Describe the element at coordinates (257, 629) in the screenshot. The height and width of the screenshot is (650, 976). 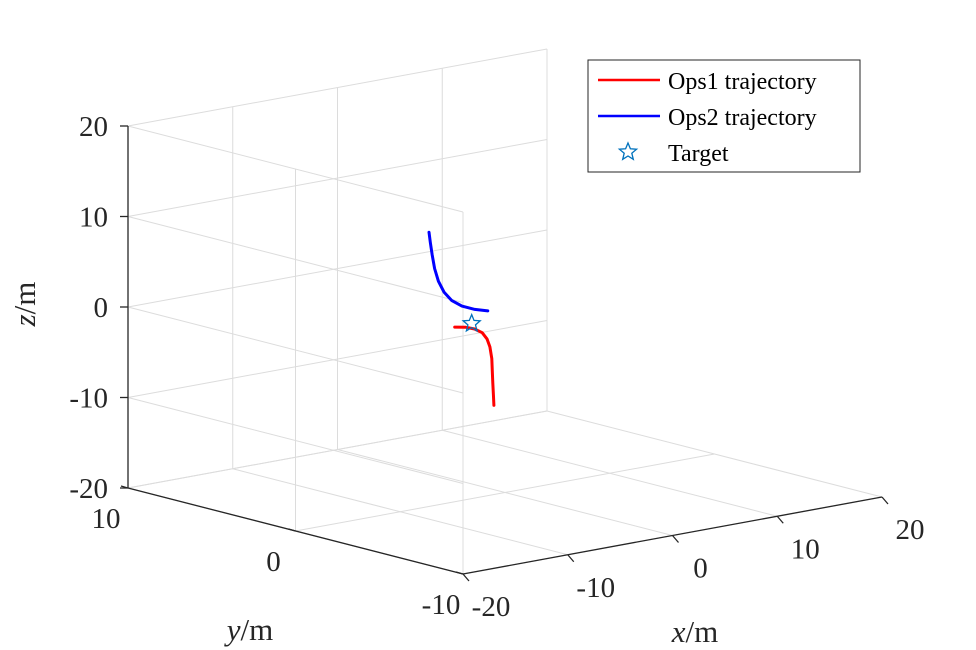
I see `y-axis-label-unit: /m` at that location.